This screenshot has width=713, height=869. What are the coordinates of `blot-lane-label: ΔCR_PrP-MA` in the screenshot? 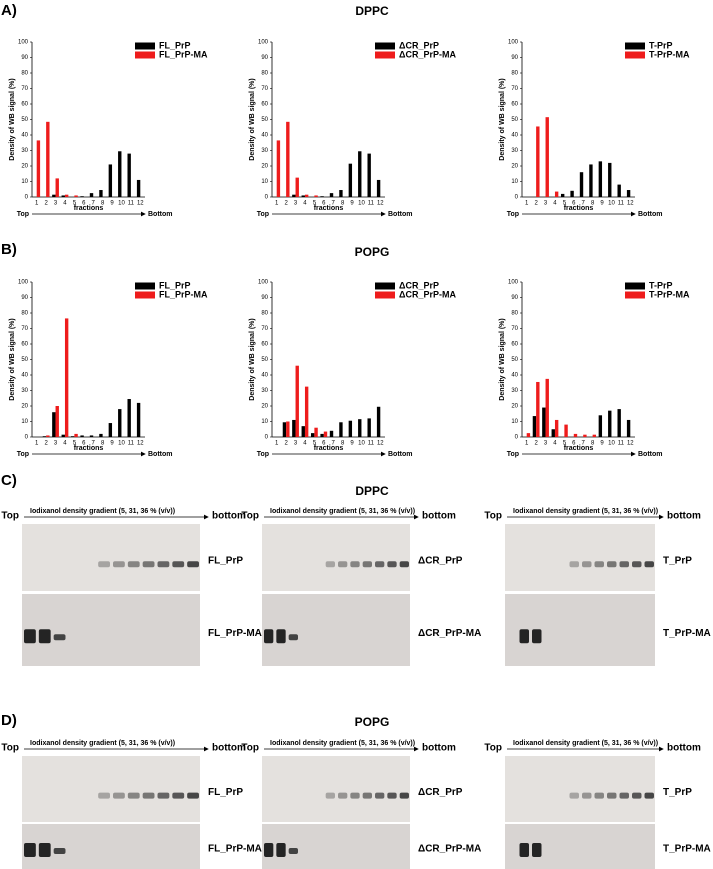 It's located at (449, 633).